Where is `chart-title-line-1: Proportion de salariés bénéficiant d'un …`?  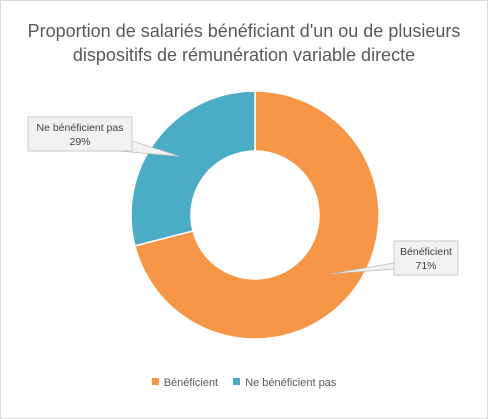 chart-title-line-1: Proportion de salariés bénéficiant d'un … is located at coordinates (244, 31).